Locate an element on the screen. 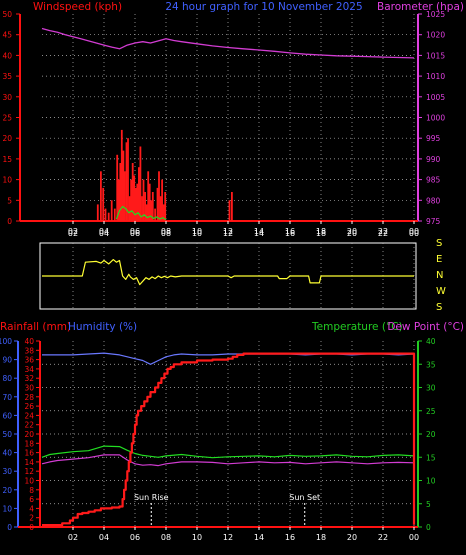 This screenshot has height=555, width=466. humidity-tick-label: 70 is located at coordinates (7, 397).